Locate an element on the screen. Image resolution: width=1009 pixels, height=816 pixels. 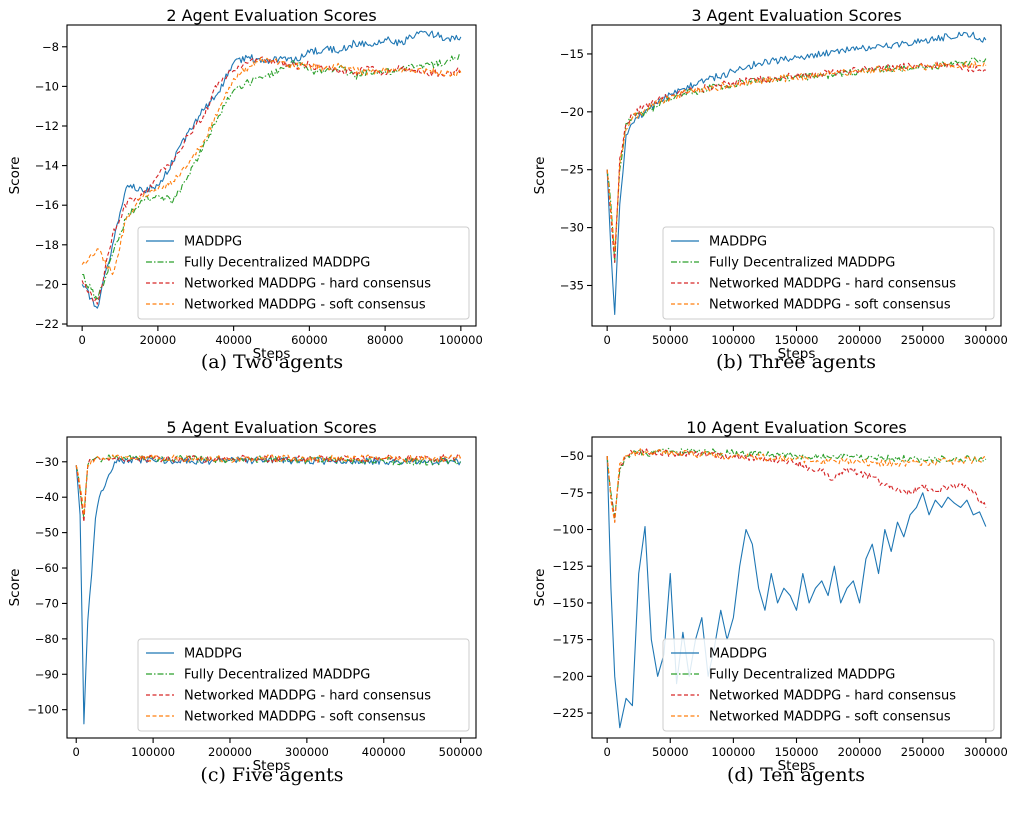
subfigure-caption: (b) Three agents is located at coordinates (796, 362).